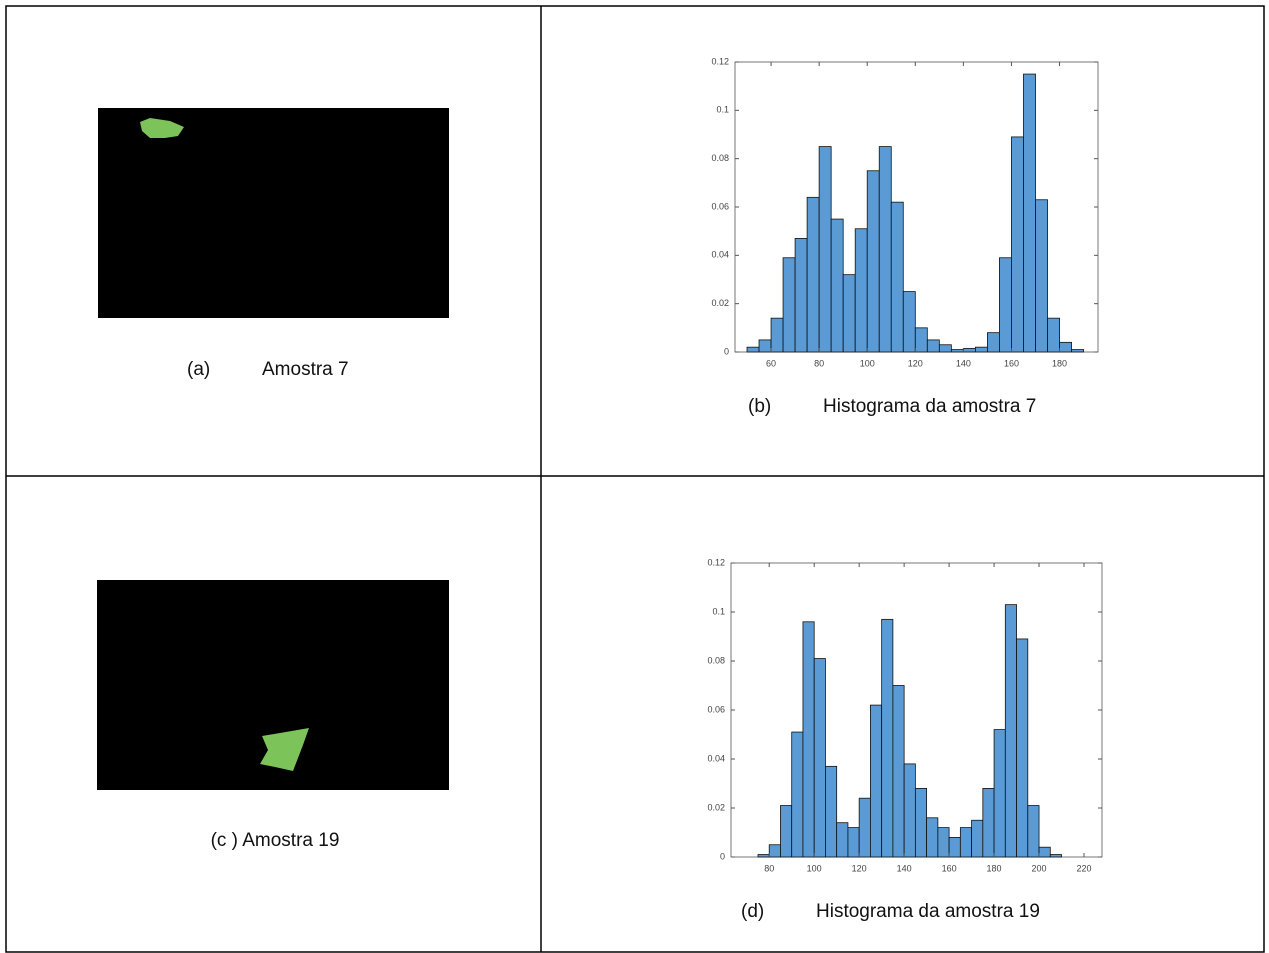 The width and height of the screenshot is (1269, 953). Describe the element at coordinates (759, 406) in the screenshot. I see `caption-label: (b)` at that location.